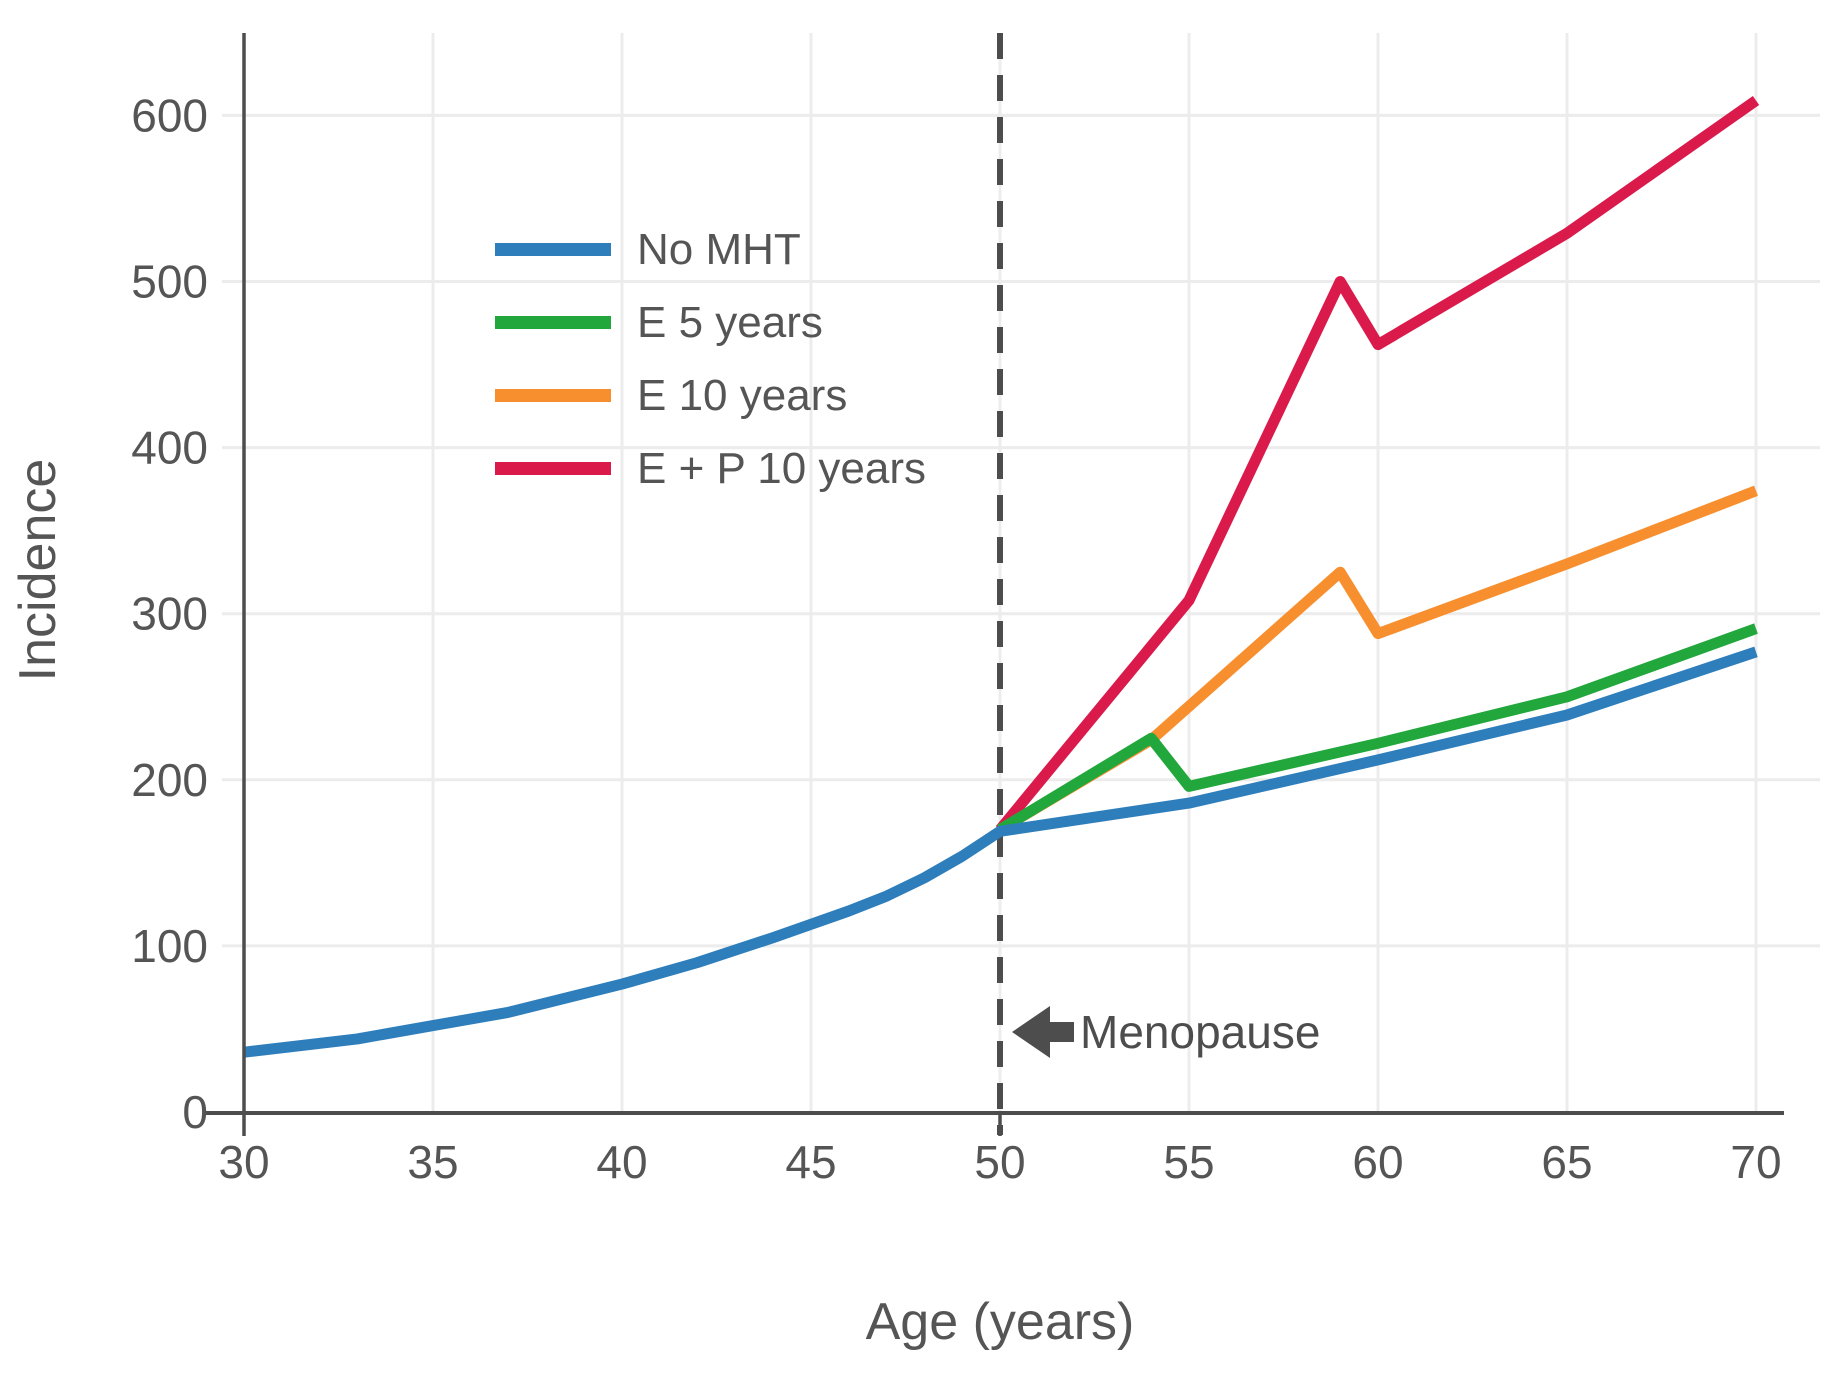  What do you see at coordinates (742, 395) in the screenshot?
I see `legend-label: E 10 years` at bounding box center [742, 395].